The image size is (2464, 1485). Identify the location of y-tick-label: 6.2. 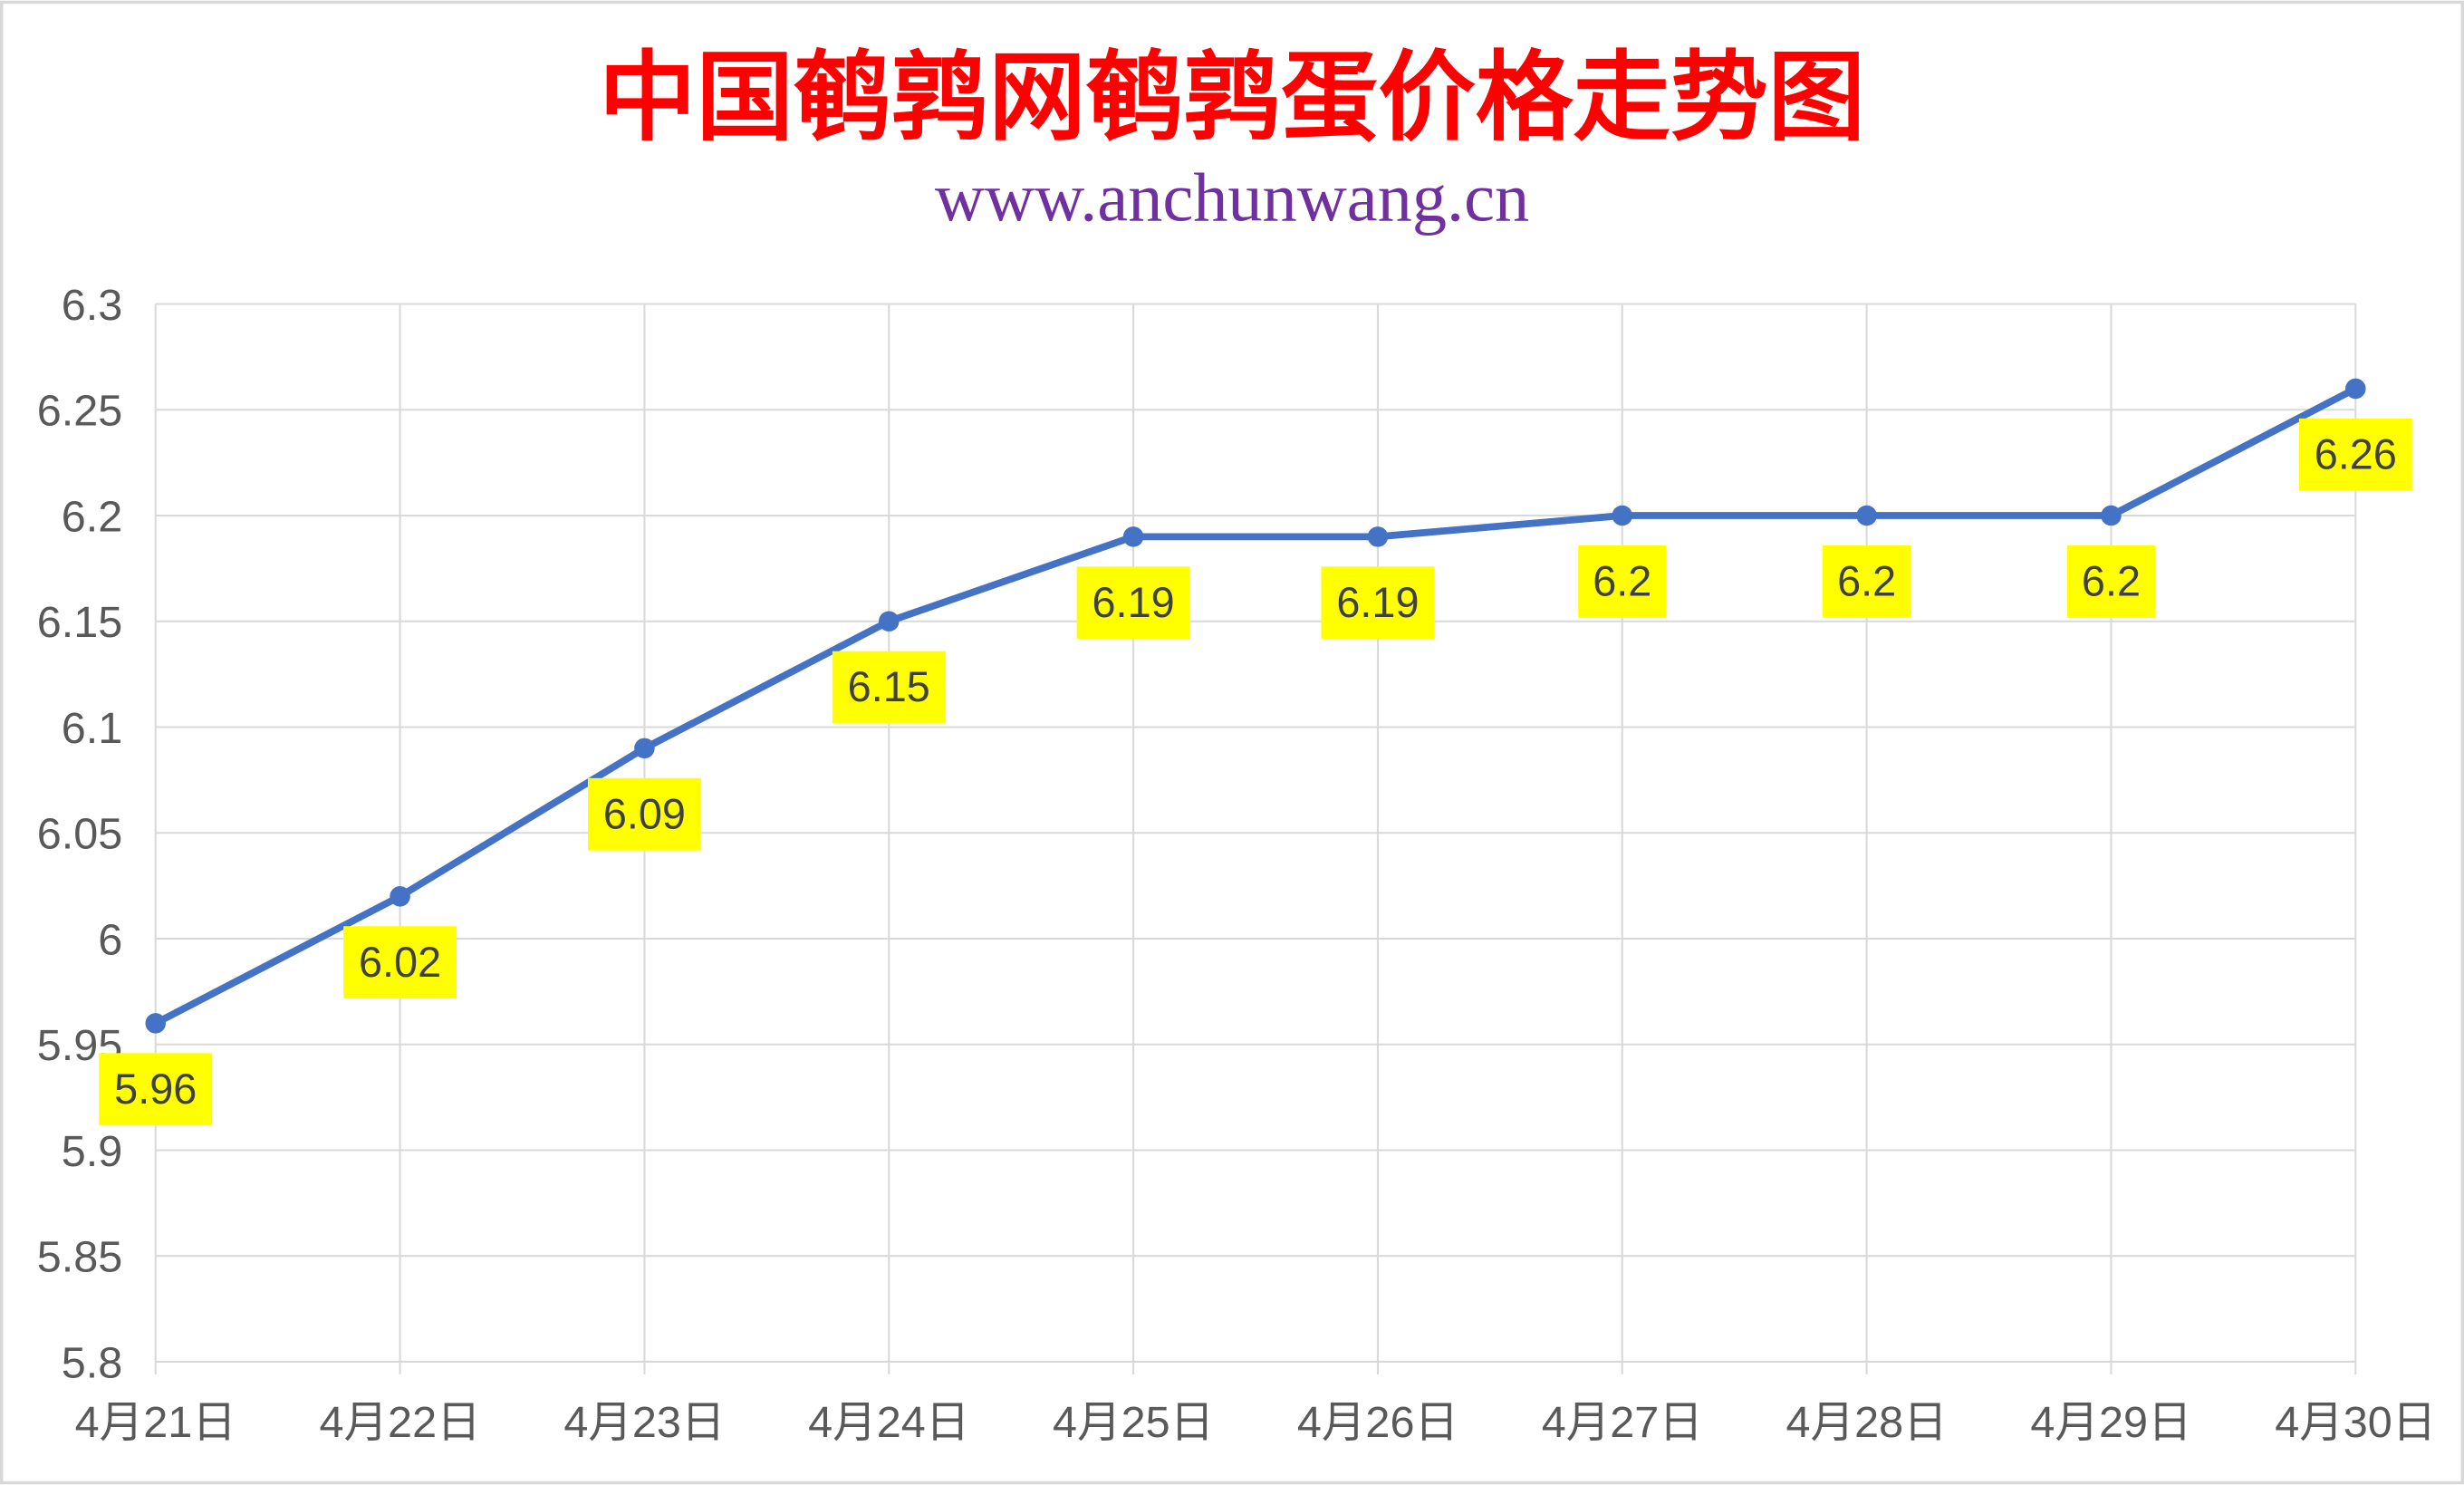
(92, 516).